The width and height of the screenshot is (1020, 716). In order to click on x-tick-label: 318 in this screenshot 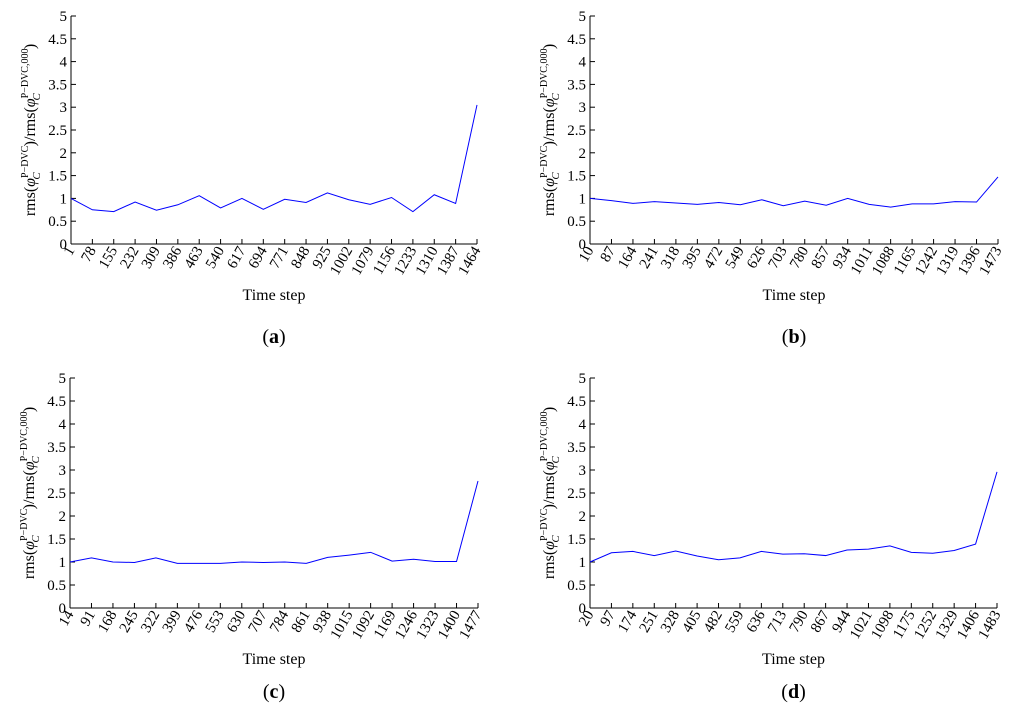, I will do `click(670, 257)`.